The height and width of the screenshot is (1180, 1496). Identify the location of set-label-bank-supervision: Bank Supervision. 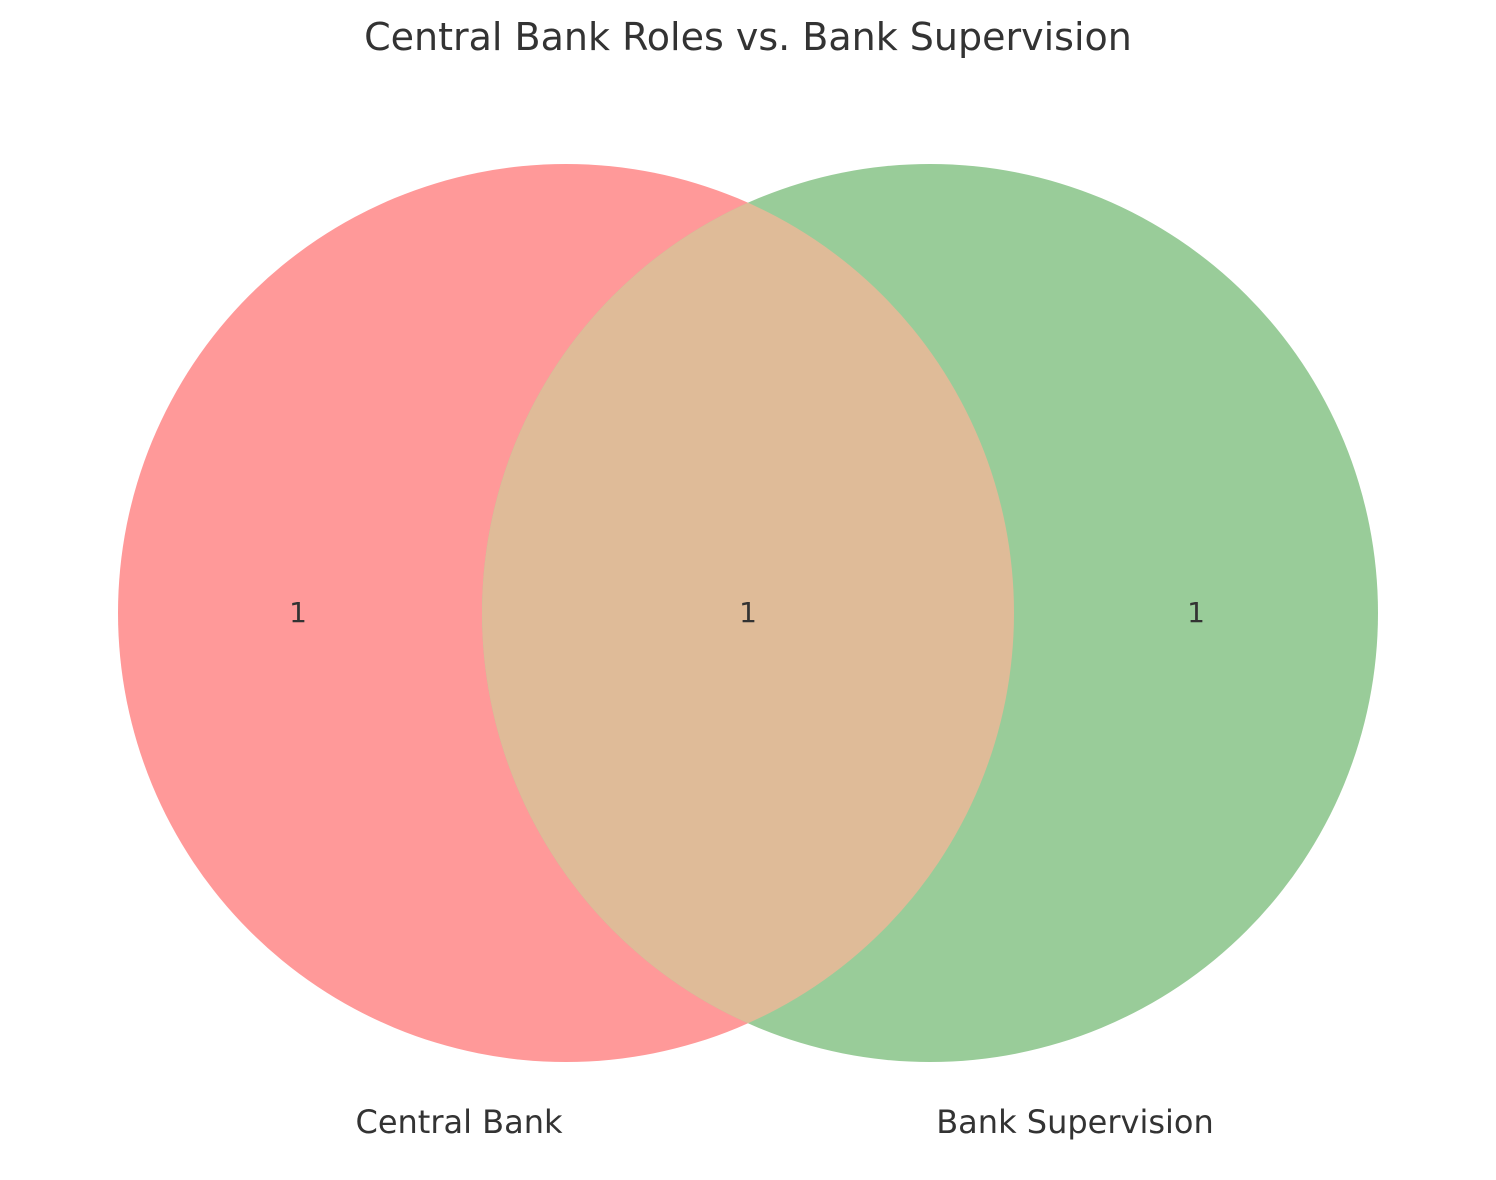
(1075, 1122).